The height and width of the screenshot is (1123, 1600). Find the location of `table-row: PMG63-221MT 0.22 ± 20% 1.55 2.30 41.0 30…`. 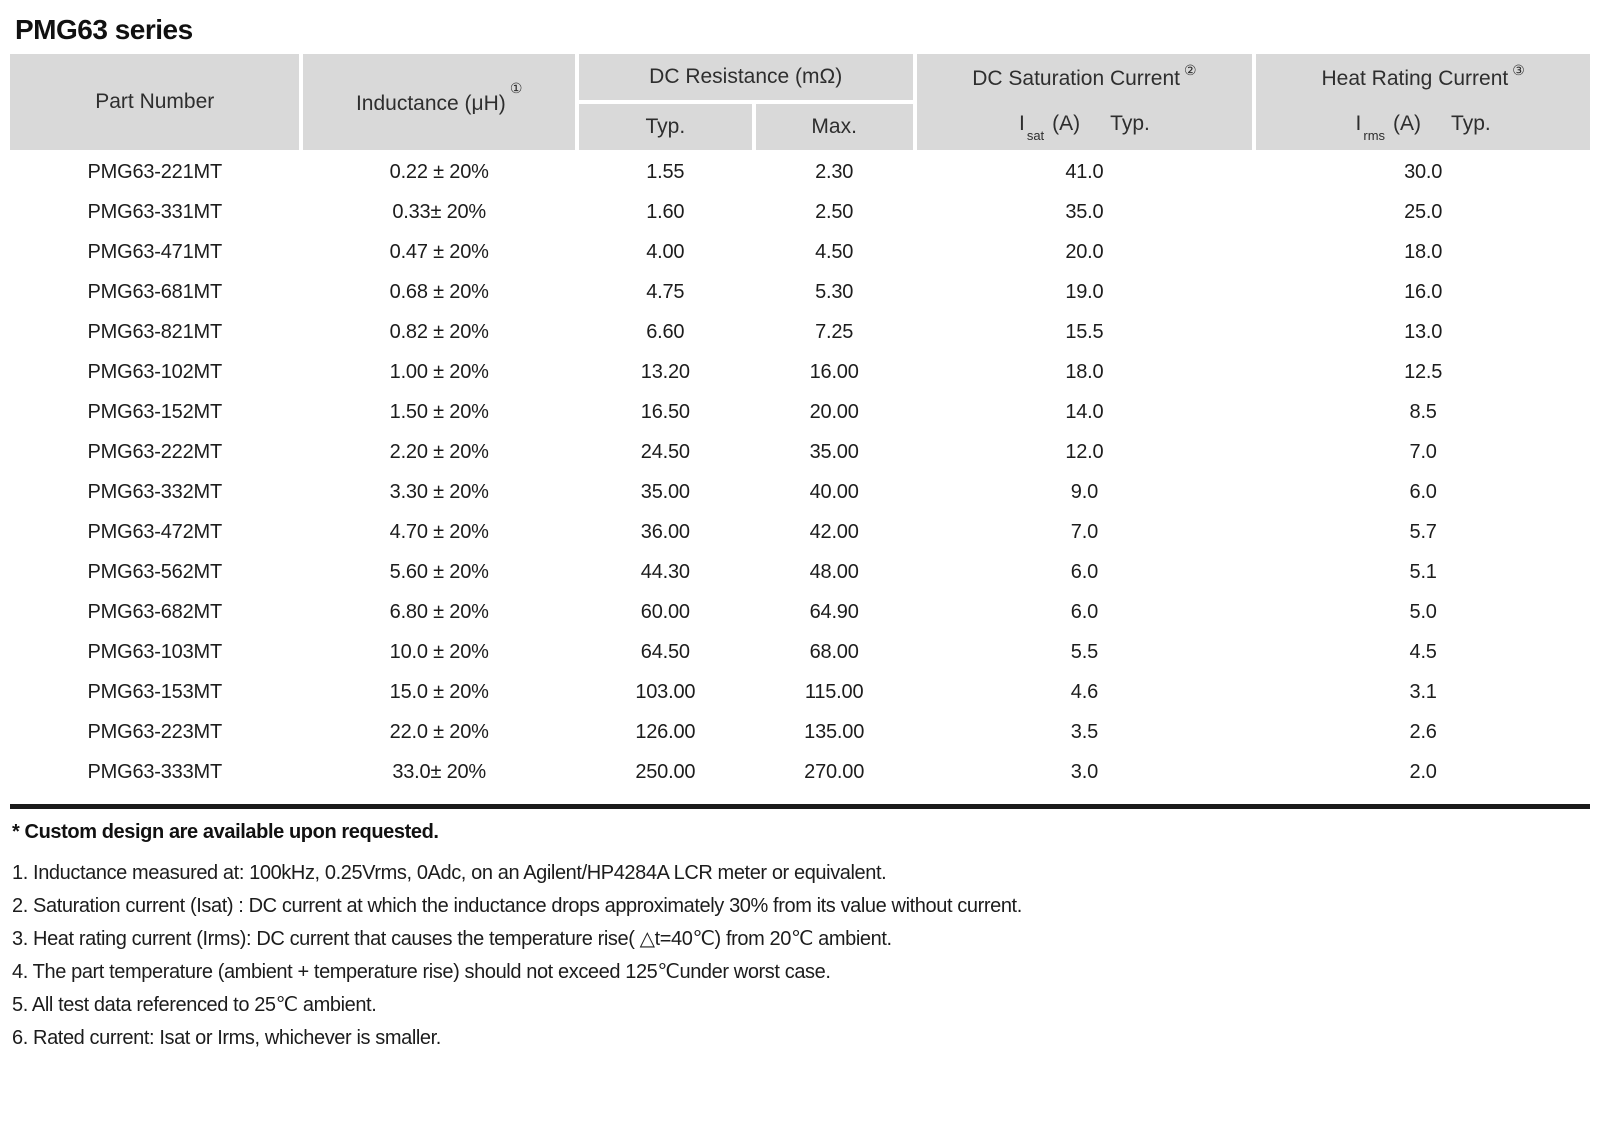

table-row: PMG63-221MT 0.22 ± 20% 1.55 2.30 41.0 30… is located at coordinates (800, 172).